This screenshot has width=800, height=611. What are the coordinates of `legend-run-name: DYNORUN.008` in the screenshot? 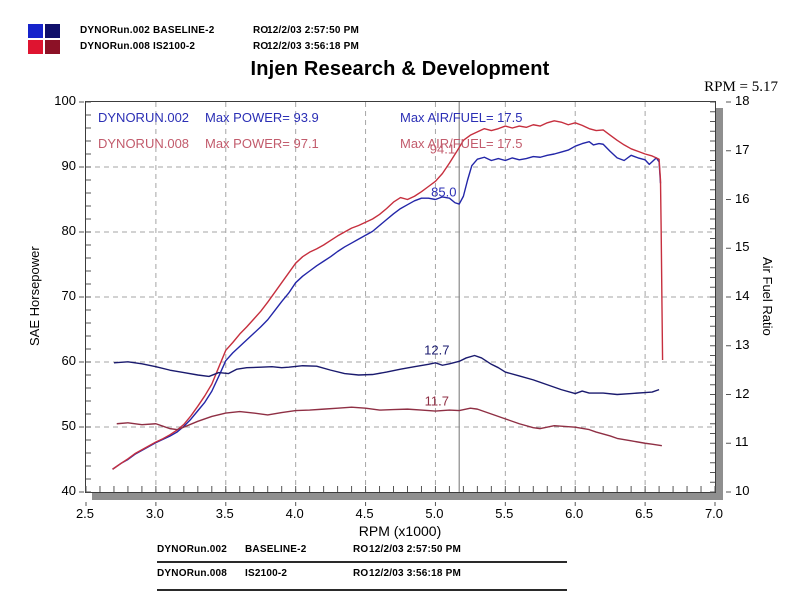 It's located at (144, 143).